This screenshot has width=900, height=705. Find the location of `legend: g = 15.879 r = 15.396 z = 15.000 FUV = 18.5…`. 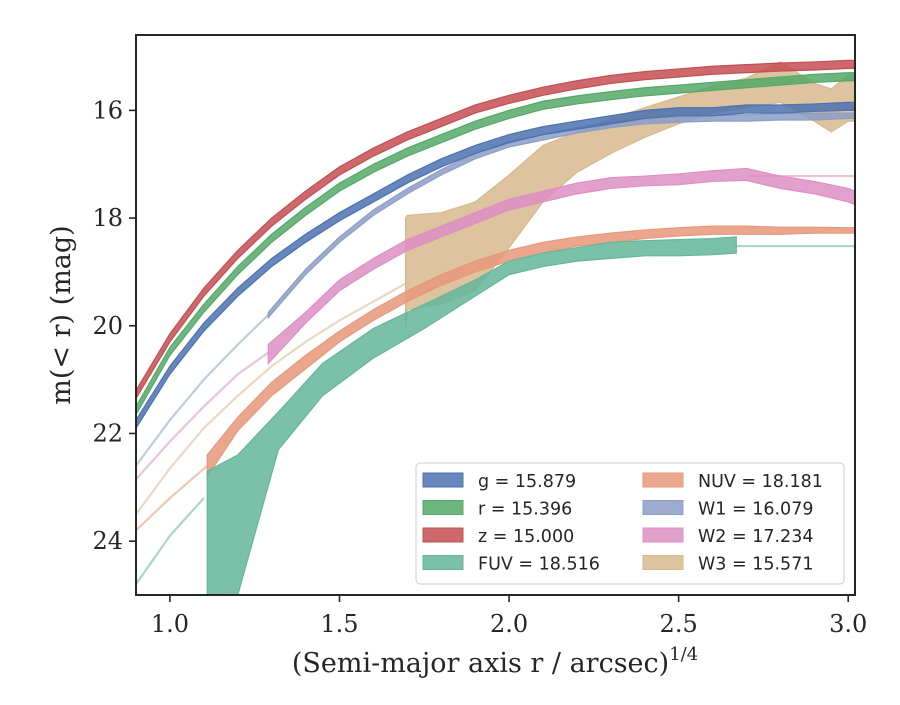

legend: g = 15.879 r = 15.396 z = 15.000 FUV = 18.5… is located at coordinates (630, 523).